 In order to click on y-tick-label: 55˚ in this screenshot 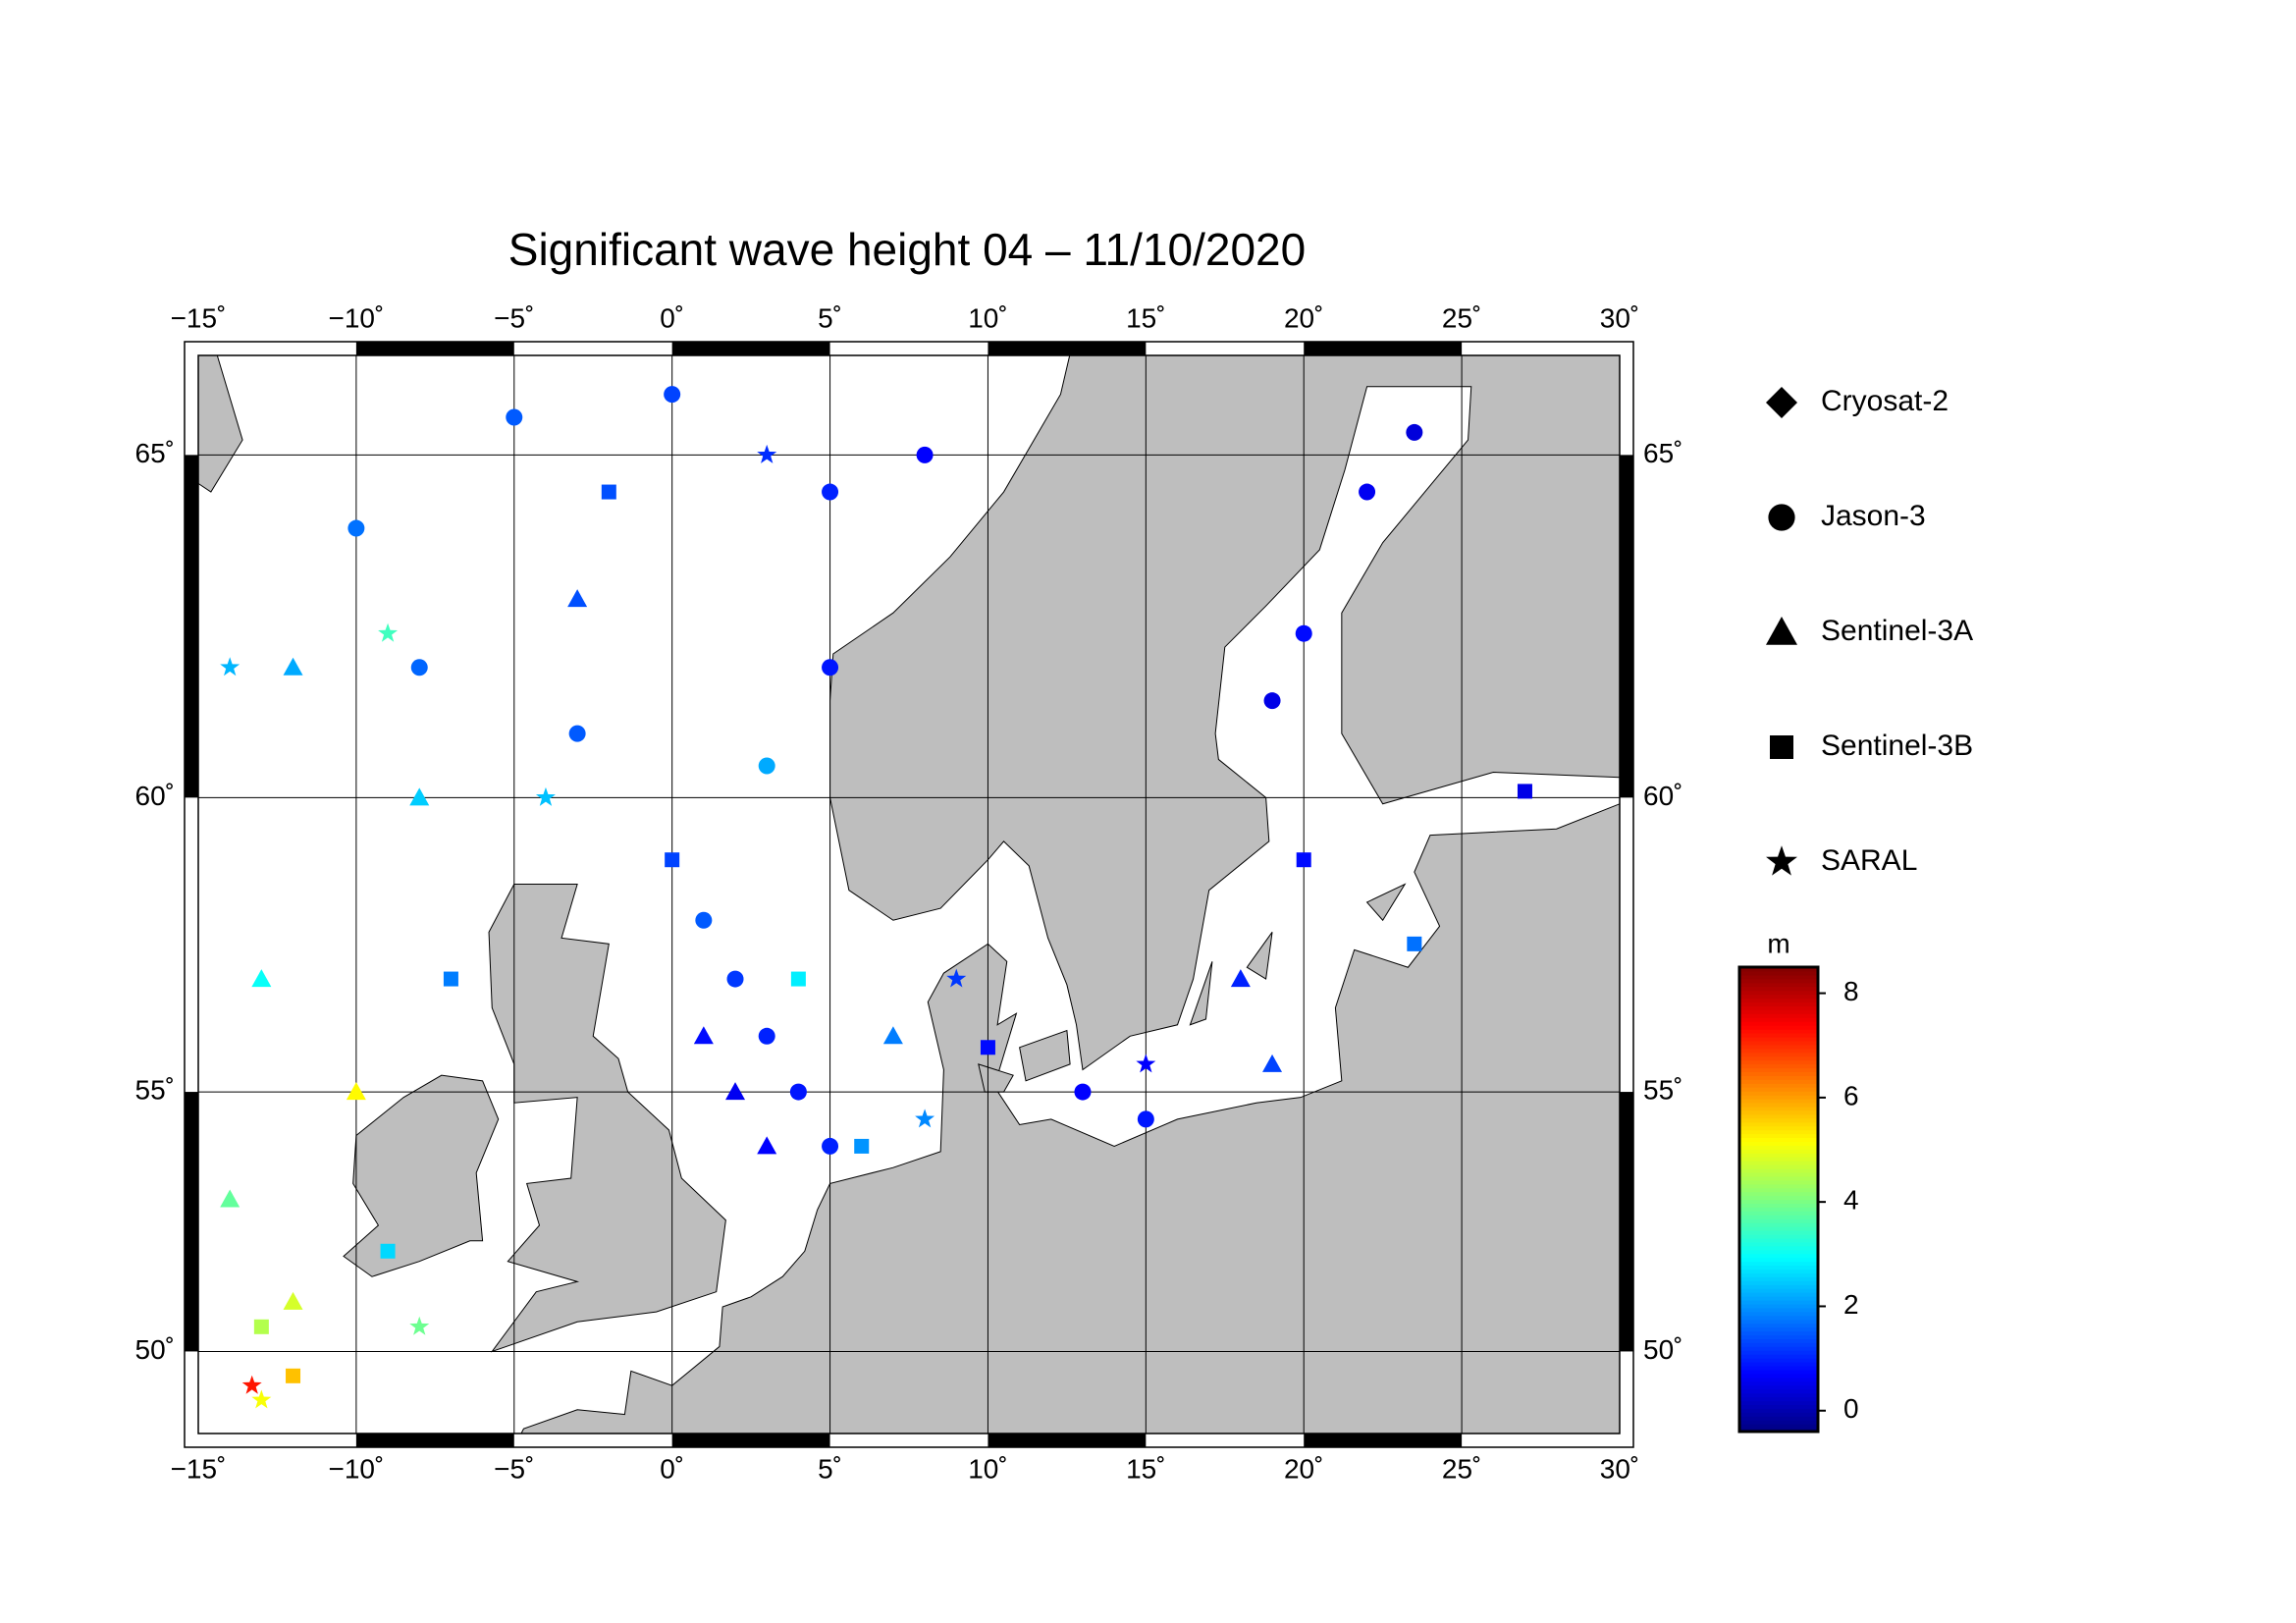, I will do `click(155, 1089)`.